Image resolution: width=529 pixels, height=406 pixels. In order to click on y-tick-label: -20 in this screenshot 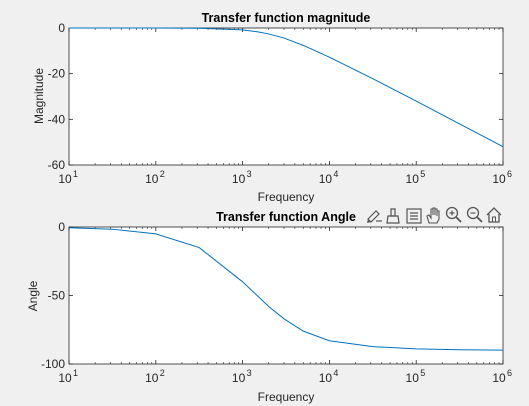, I will do `click(57, 74)`.